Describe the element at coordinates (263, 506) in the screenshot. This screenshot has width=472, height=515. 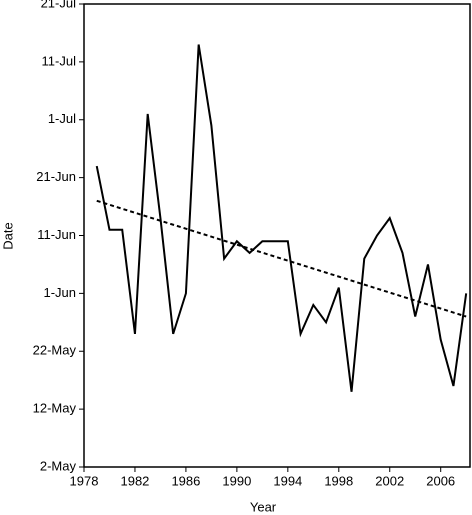
I see `x-axis-title: Year` at that location.